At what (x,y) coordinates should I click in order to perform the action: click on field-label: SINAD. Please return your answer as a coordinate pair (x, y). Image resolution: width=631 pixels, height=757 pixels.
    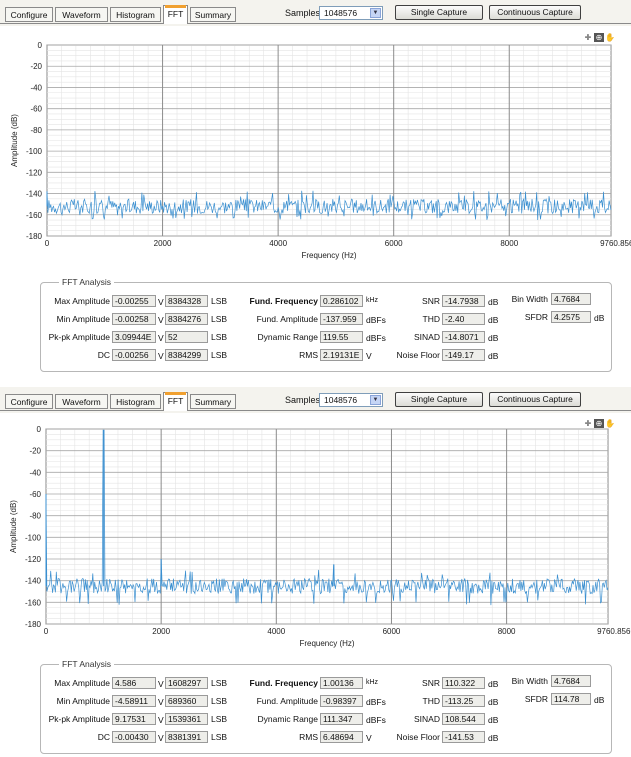
    Looking at the image, I should click on (427, 719).